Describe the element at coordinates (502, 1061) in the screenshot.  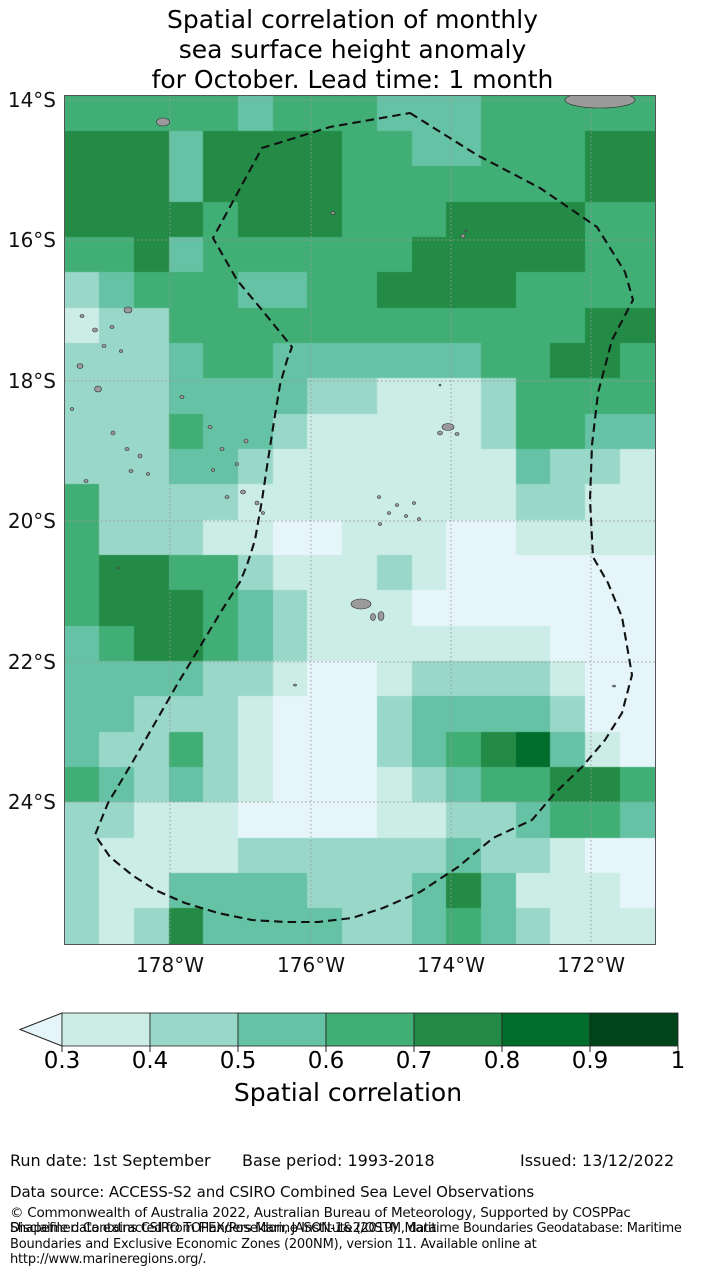
I see `colorbar-tick-label: 0.8` at that location.